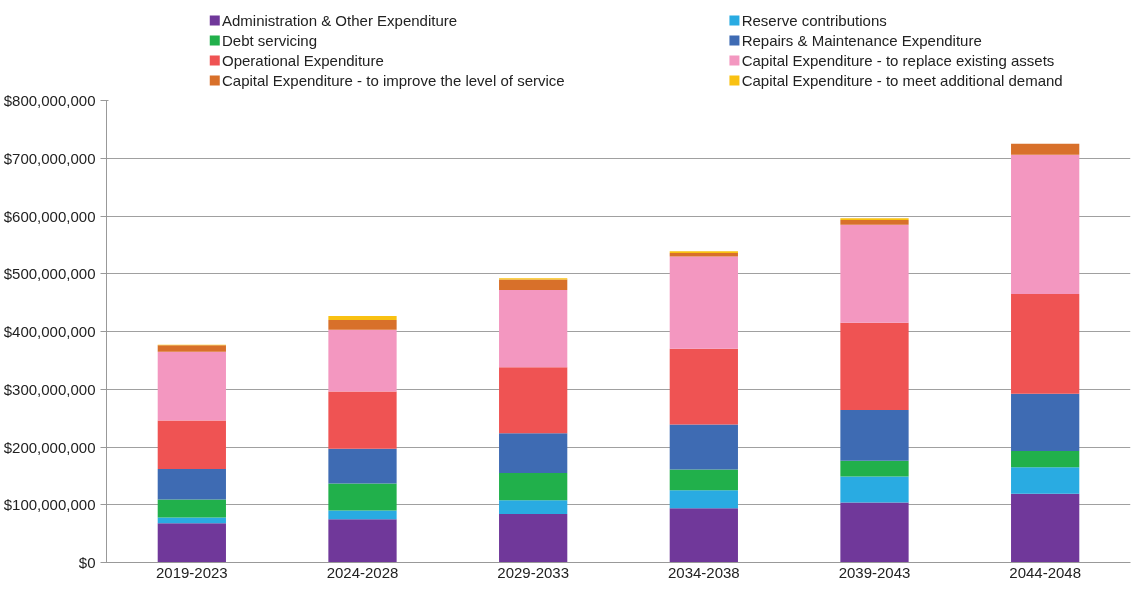 Image resolution: width=1145 pixels, height=595 pixels. I want to click on legend-label: Debt servicing, so click(269, 40).